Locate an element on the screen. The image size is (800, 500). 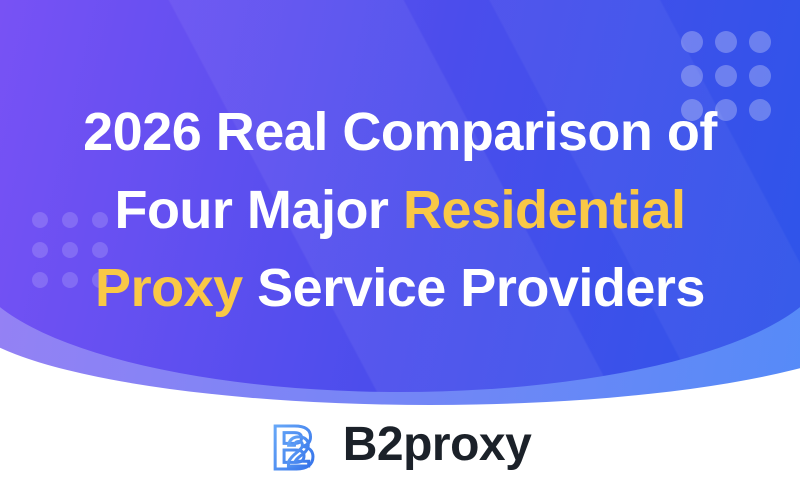
logo-wordmark: B2proxy is located at coordinates (437, 444).